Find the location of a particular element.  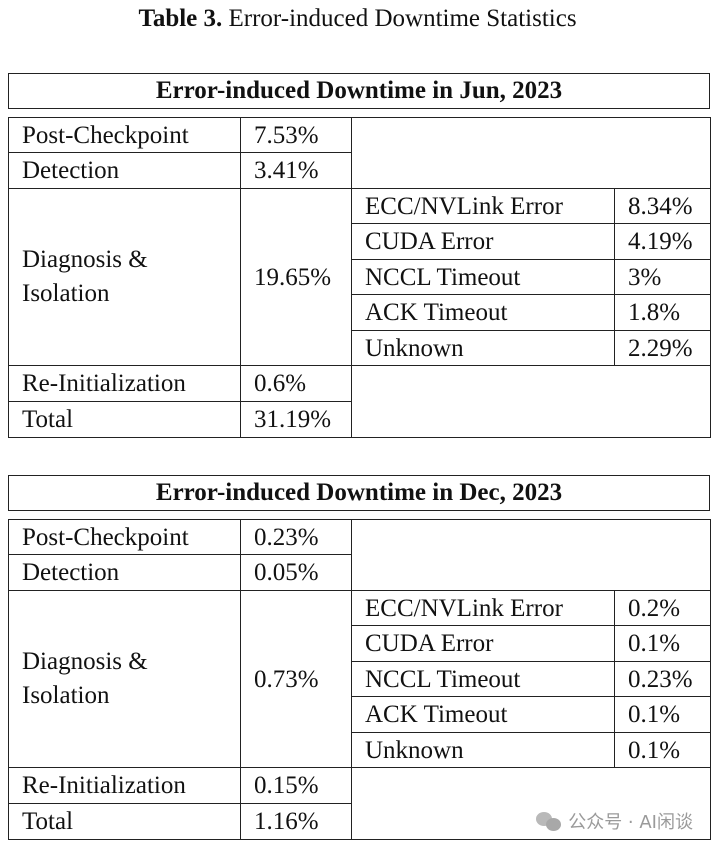

caption-label: Table 3. is located at coordinates (180, 18).